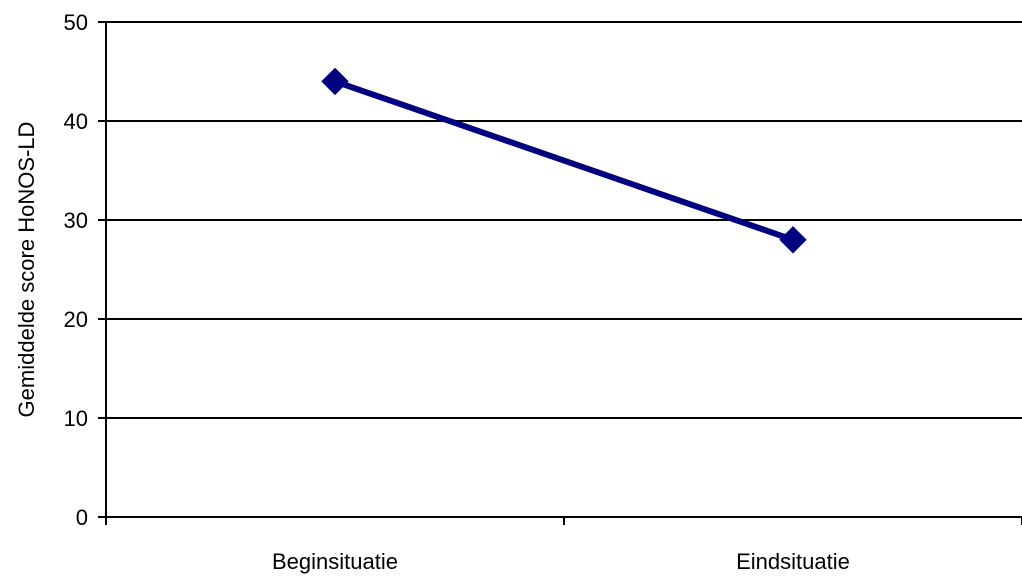 The width and height of the screenshot is (1022, 578). Describe the element at coordinates (26, 270) in the screenshot. I see `y-axis-title: Gemiddelde score HoNOS-LD` at that location.